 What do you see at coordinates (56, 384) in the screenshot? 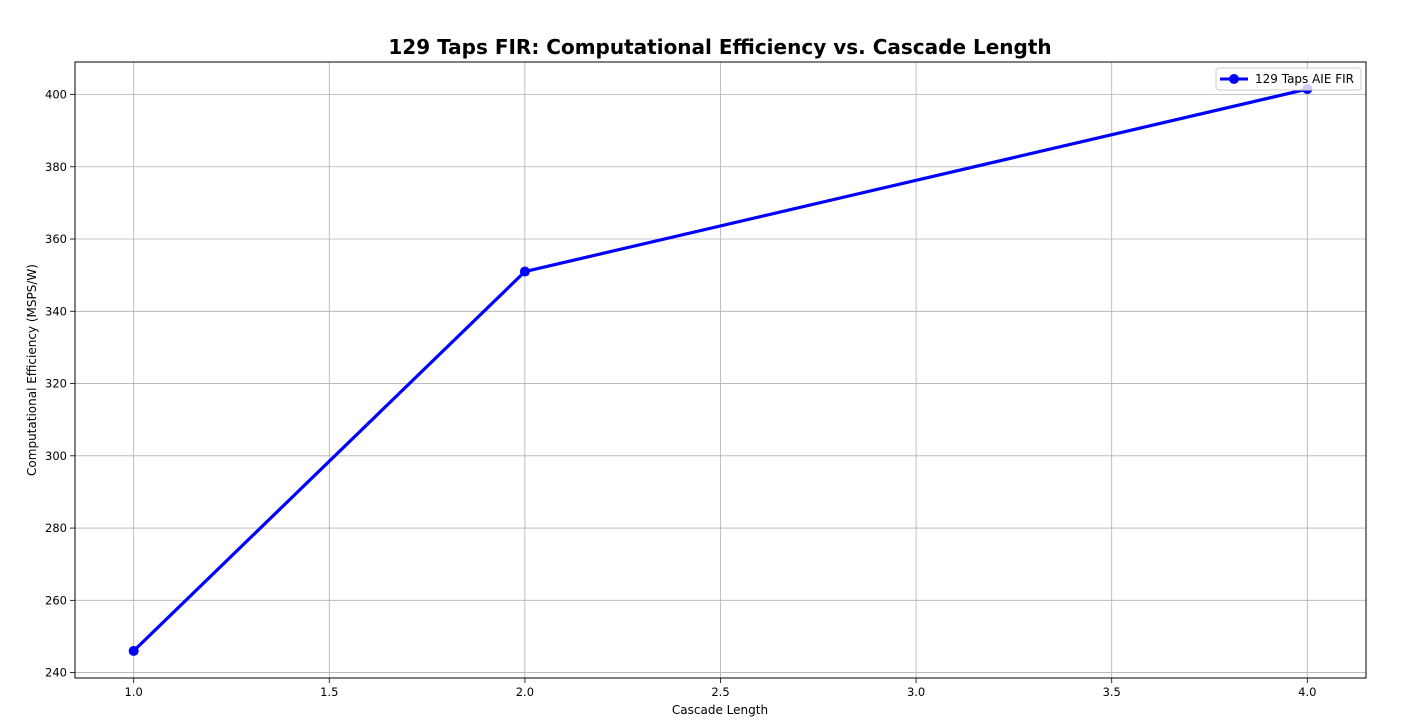
I see `y-tick-label: 320` at bounding box center [56, 384].